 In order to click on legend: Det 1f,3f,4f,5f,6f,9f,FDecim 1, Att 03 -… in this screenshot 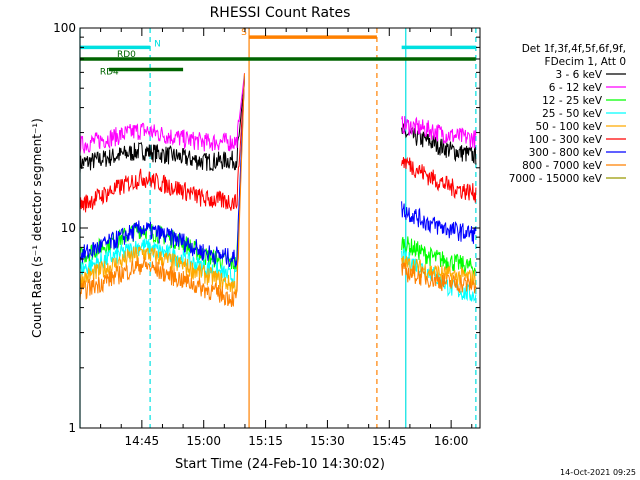, I will do `click(567, 114)`.